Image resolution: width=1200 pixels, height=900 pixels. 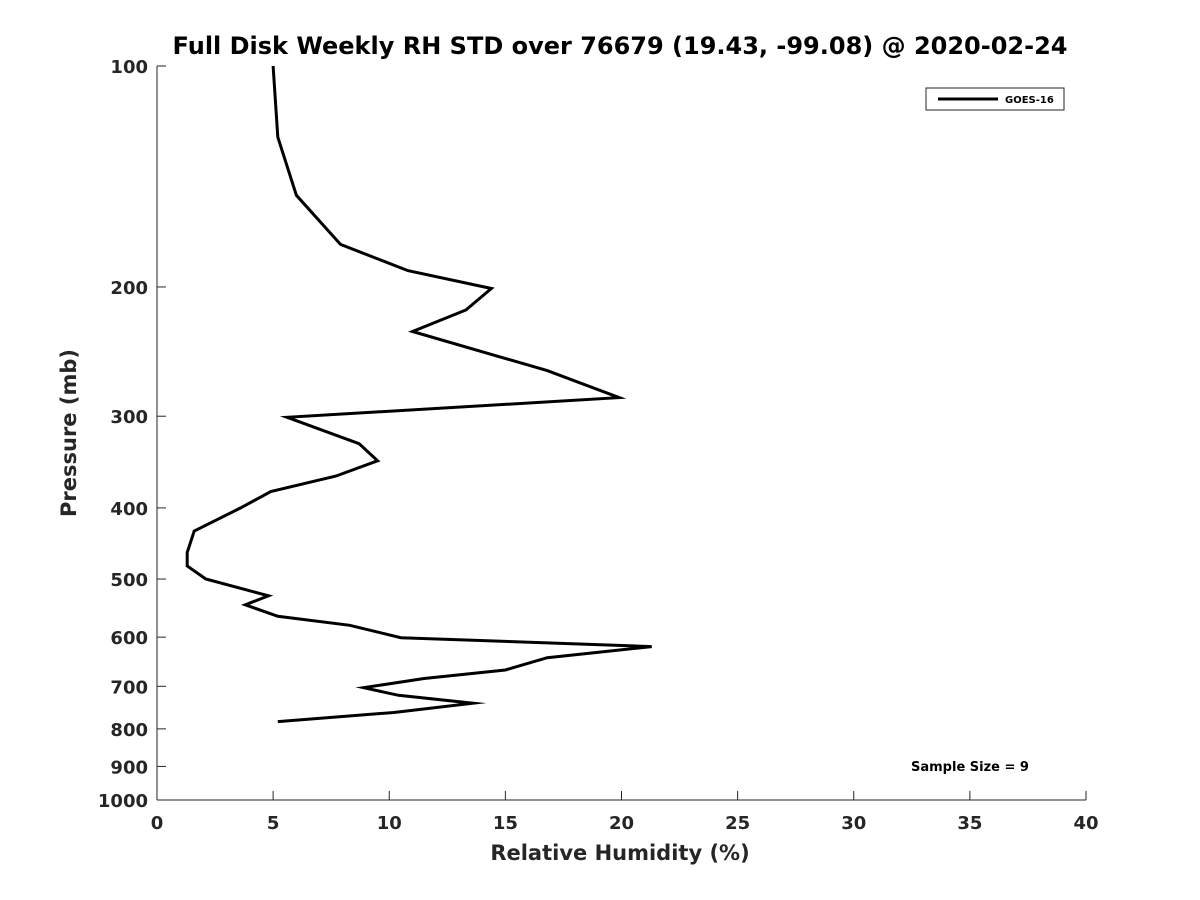 I want to click on x-tick-label: 30, so click(x=853, y=823).